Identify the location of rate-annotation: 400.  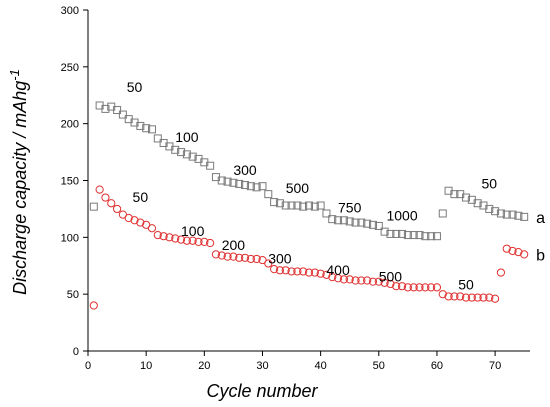
(338, 270).